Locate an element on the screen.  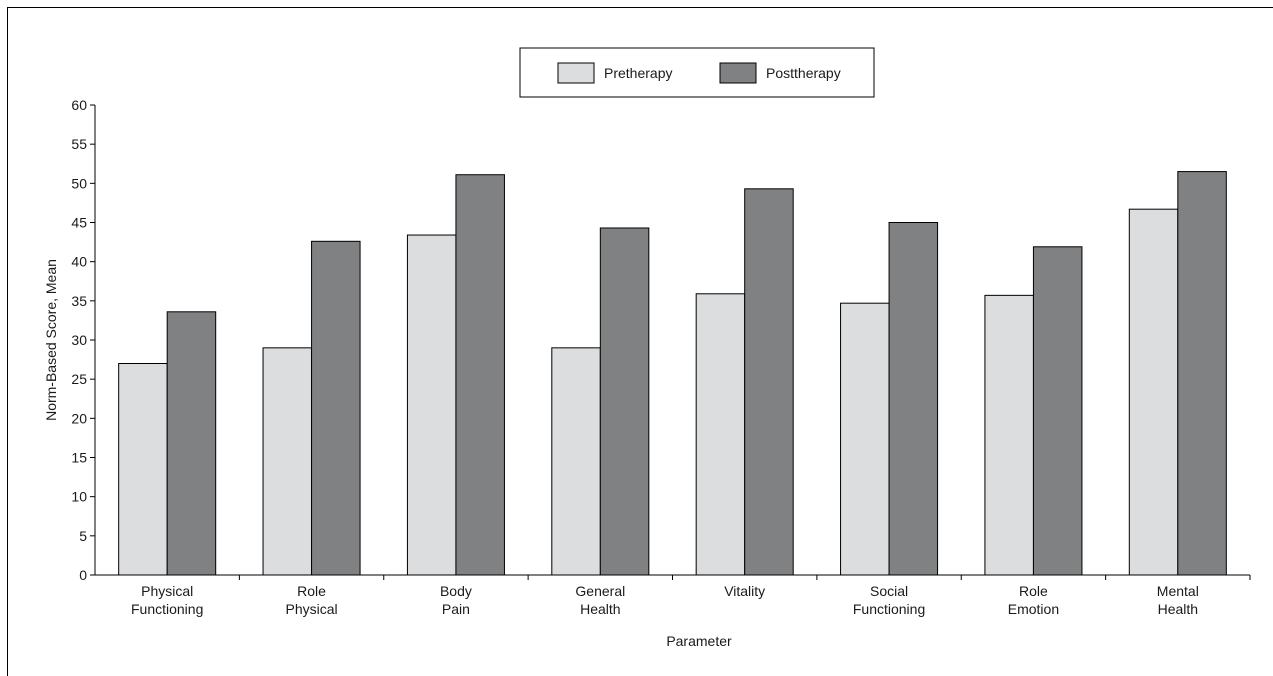
x-axis-label: Parameter is located at coordinates (699, 641).